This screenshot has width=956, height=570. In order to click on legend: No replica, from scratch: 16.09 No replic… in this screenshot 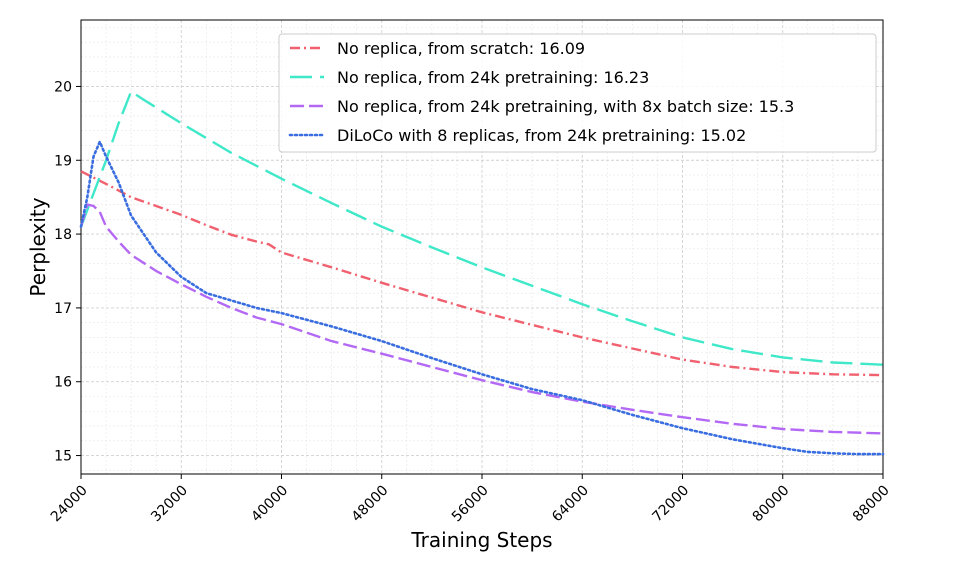, I will do `click(577, 93)`.